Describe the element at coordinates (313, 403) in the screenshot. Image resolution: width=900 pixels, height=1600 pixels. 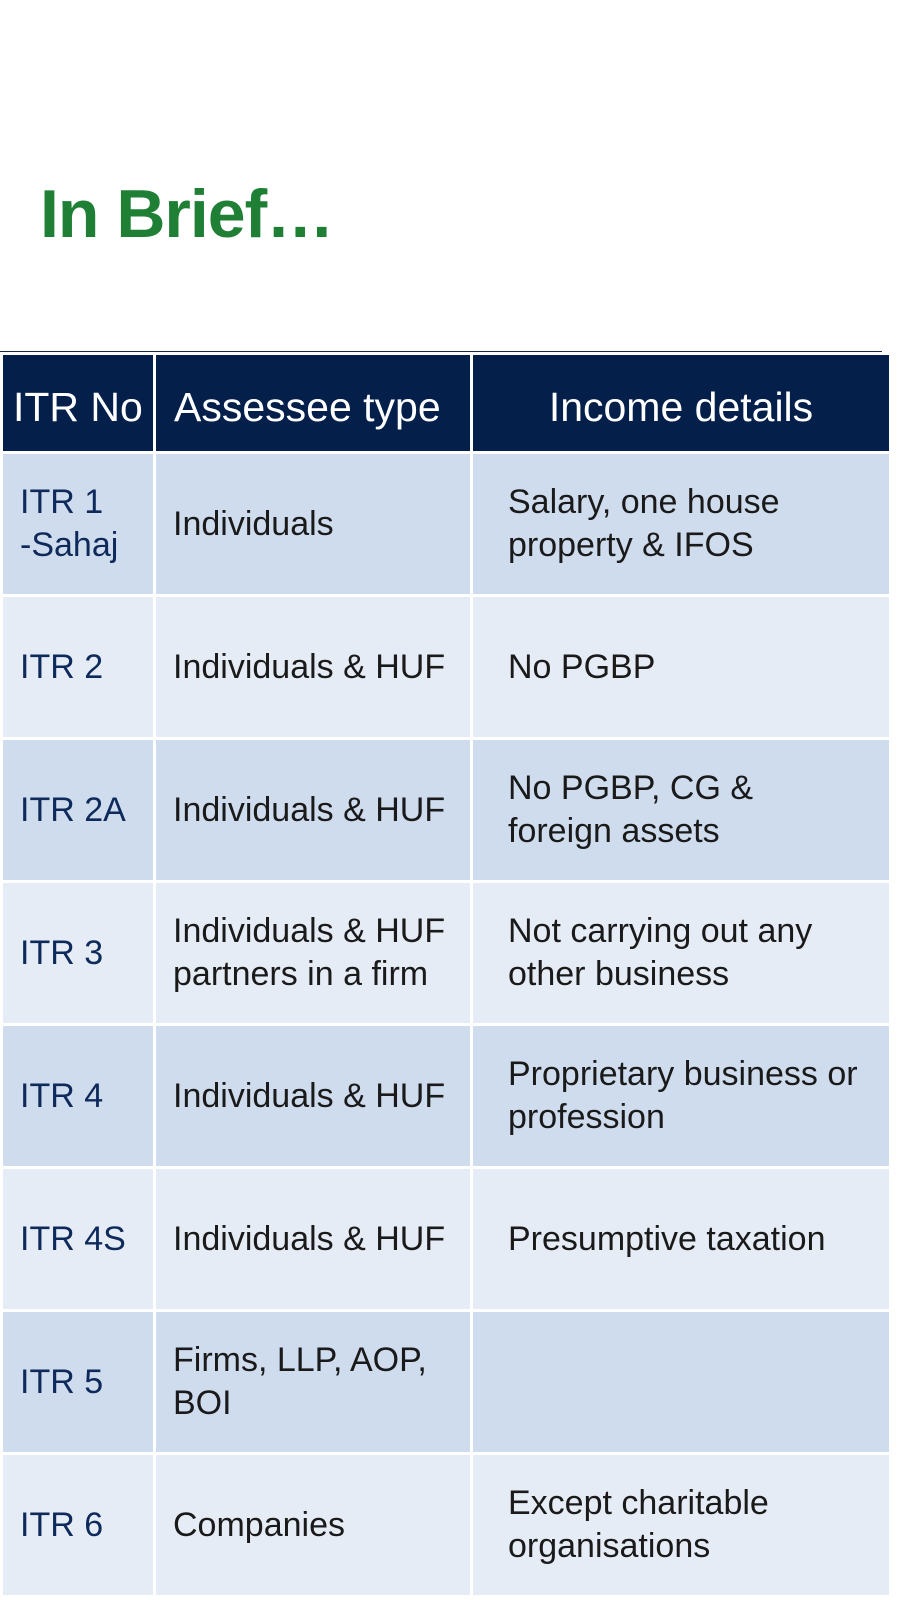
I see `header-assessee-type: Assessee type` at that location.